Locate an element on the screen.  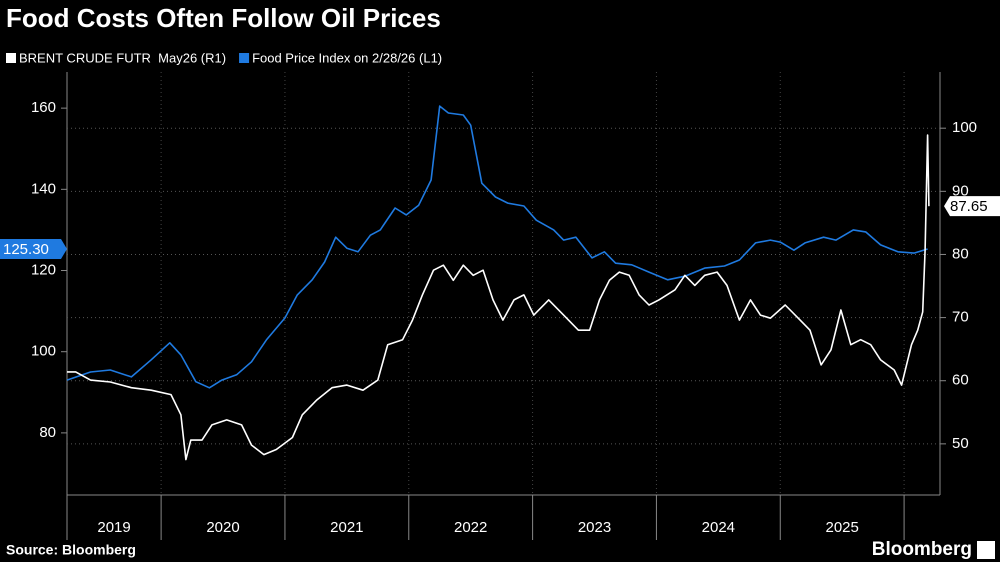
y-tick-label: 120 is located at coordinates (43, 269).